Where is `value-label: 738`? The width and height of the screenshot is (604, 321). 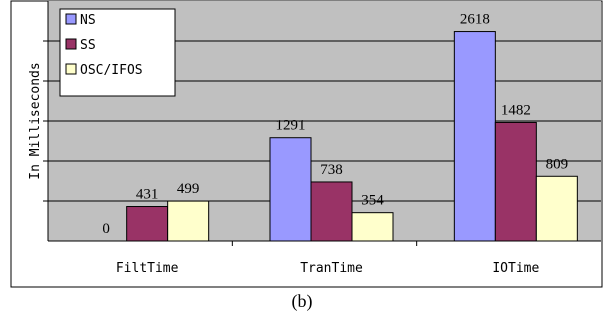 value-label: 738 is located at coordinates (331, 170).